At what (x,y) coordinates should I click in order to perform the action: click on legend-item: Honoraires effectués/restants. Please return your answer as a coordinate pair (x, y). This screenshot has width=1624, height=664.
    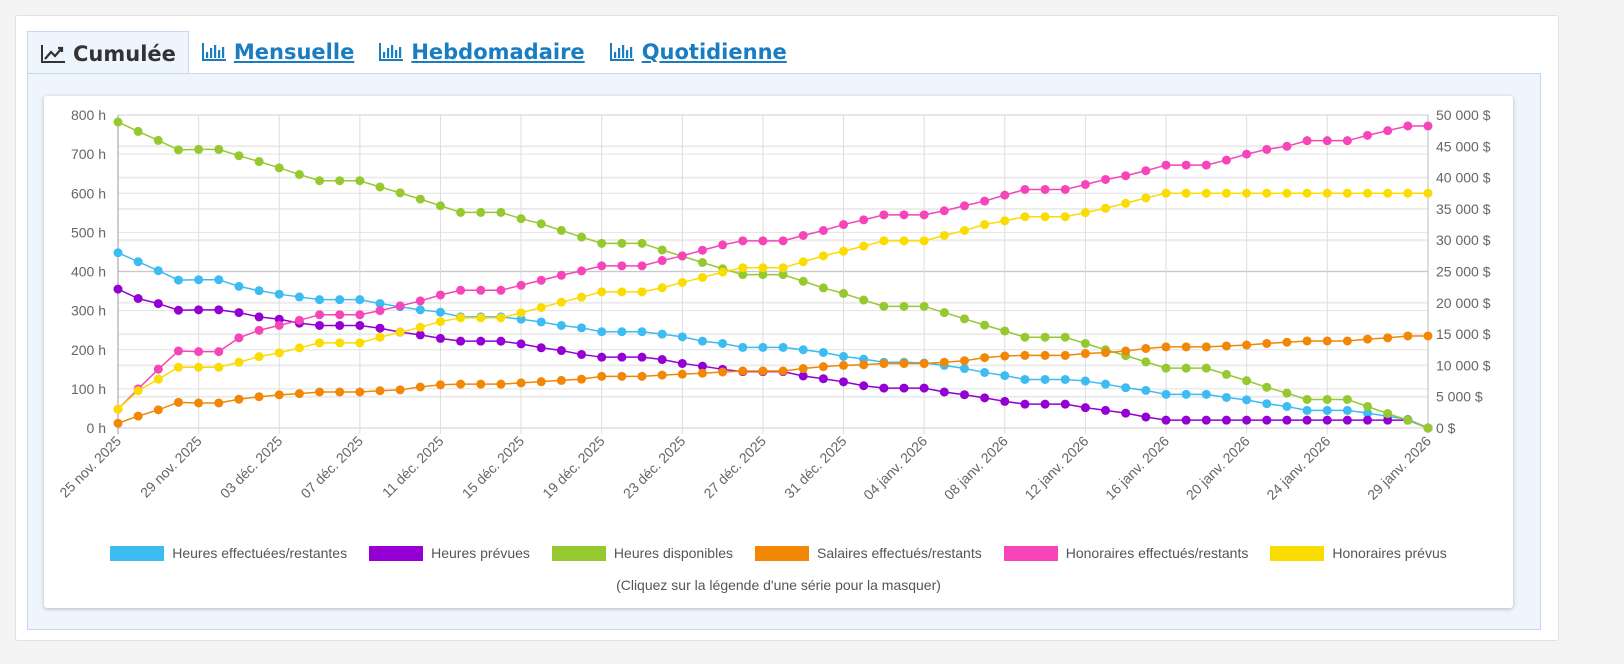
    Looking at the image, I should click on (1125, 553).